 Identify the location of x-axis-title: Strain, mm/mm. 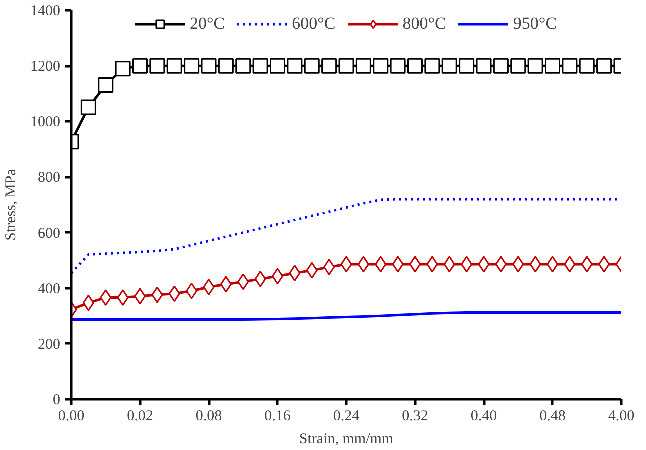
(346, 440).